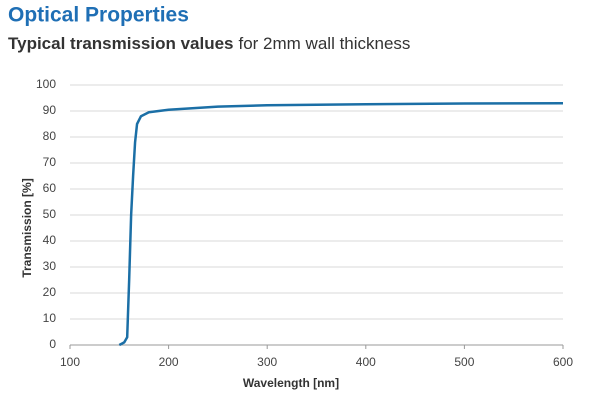 The image size is (600, 400). I want to click on x-tick-label: 400, so click(366, 362).